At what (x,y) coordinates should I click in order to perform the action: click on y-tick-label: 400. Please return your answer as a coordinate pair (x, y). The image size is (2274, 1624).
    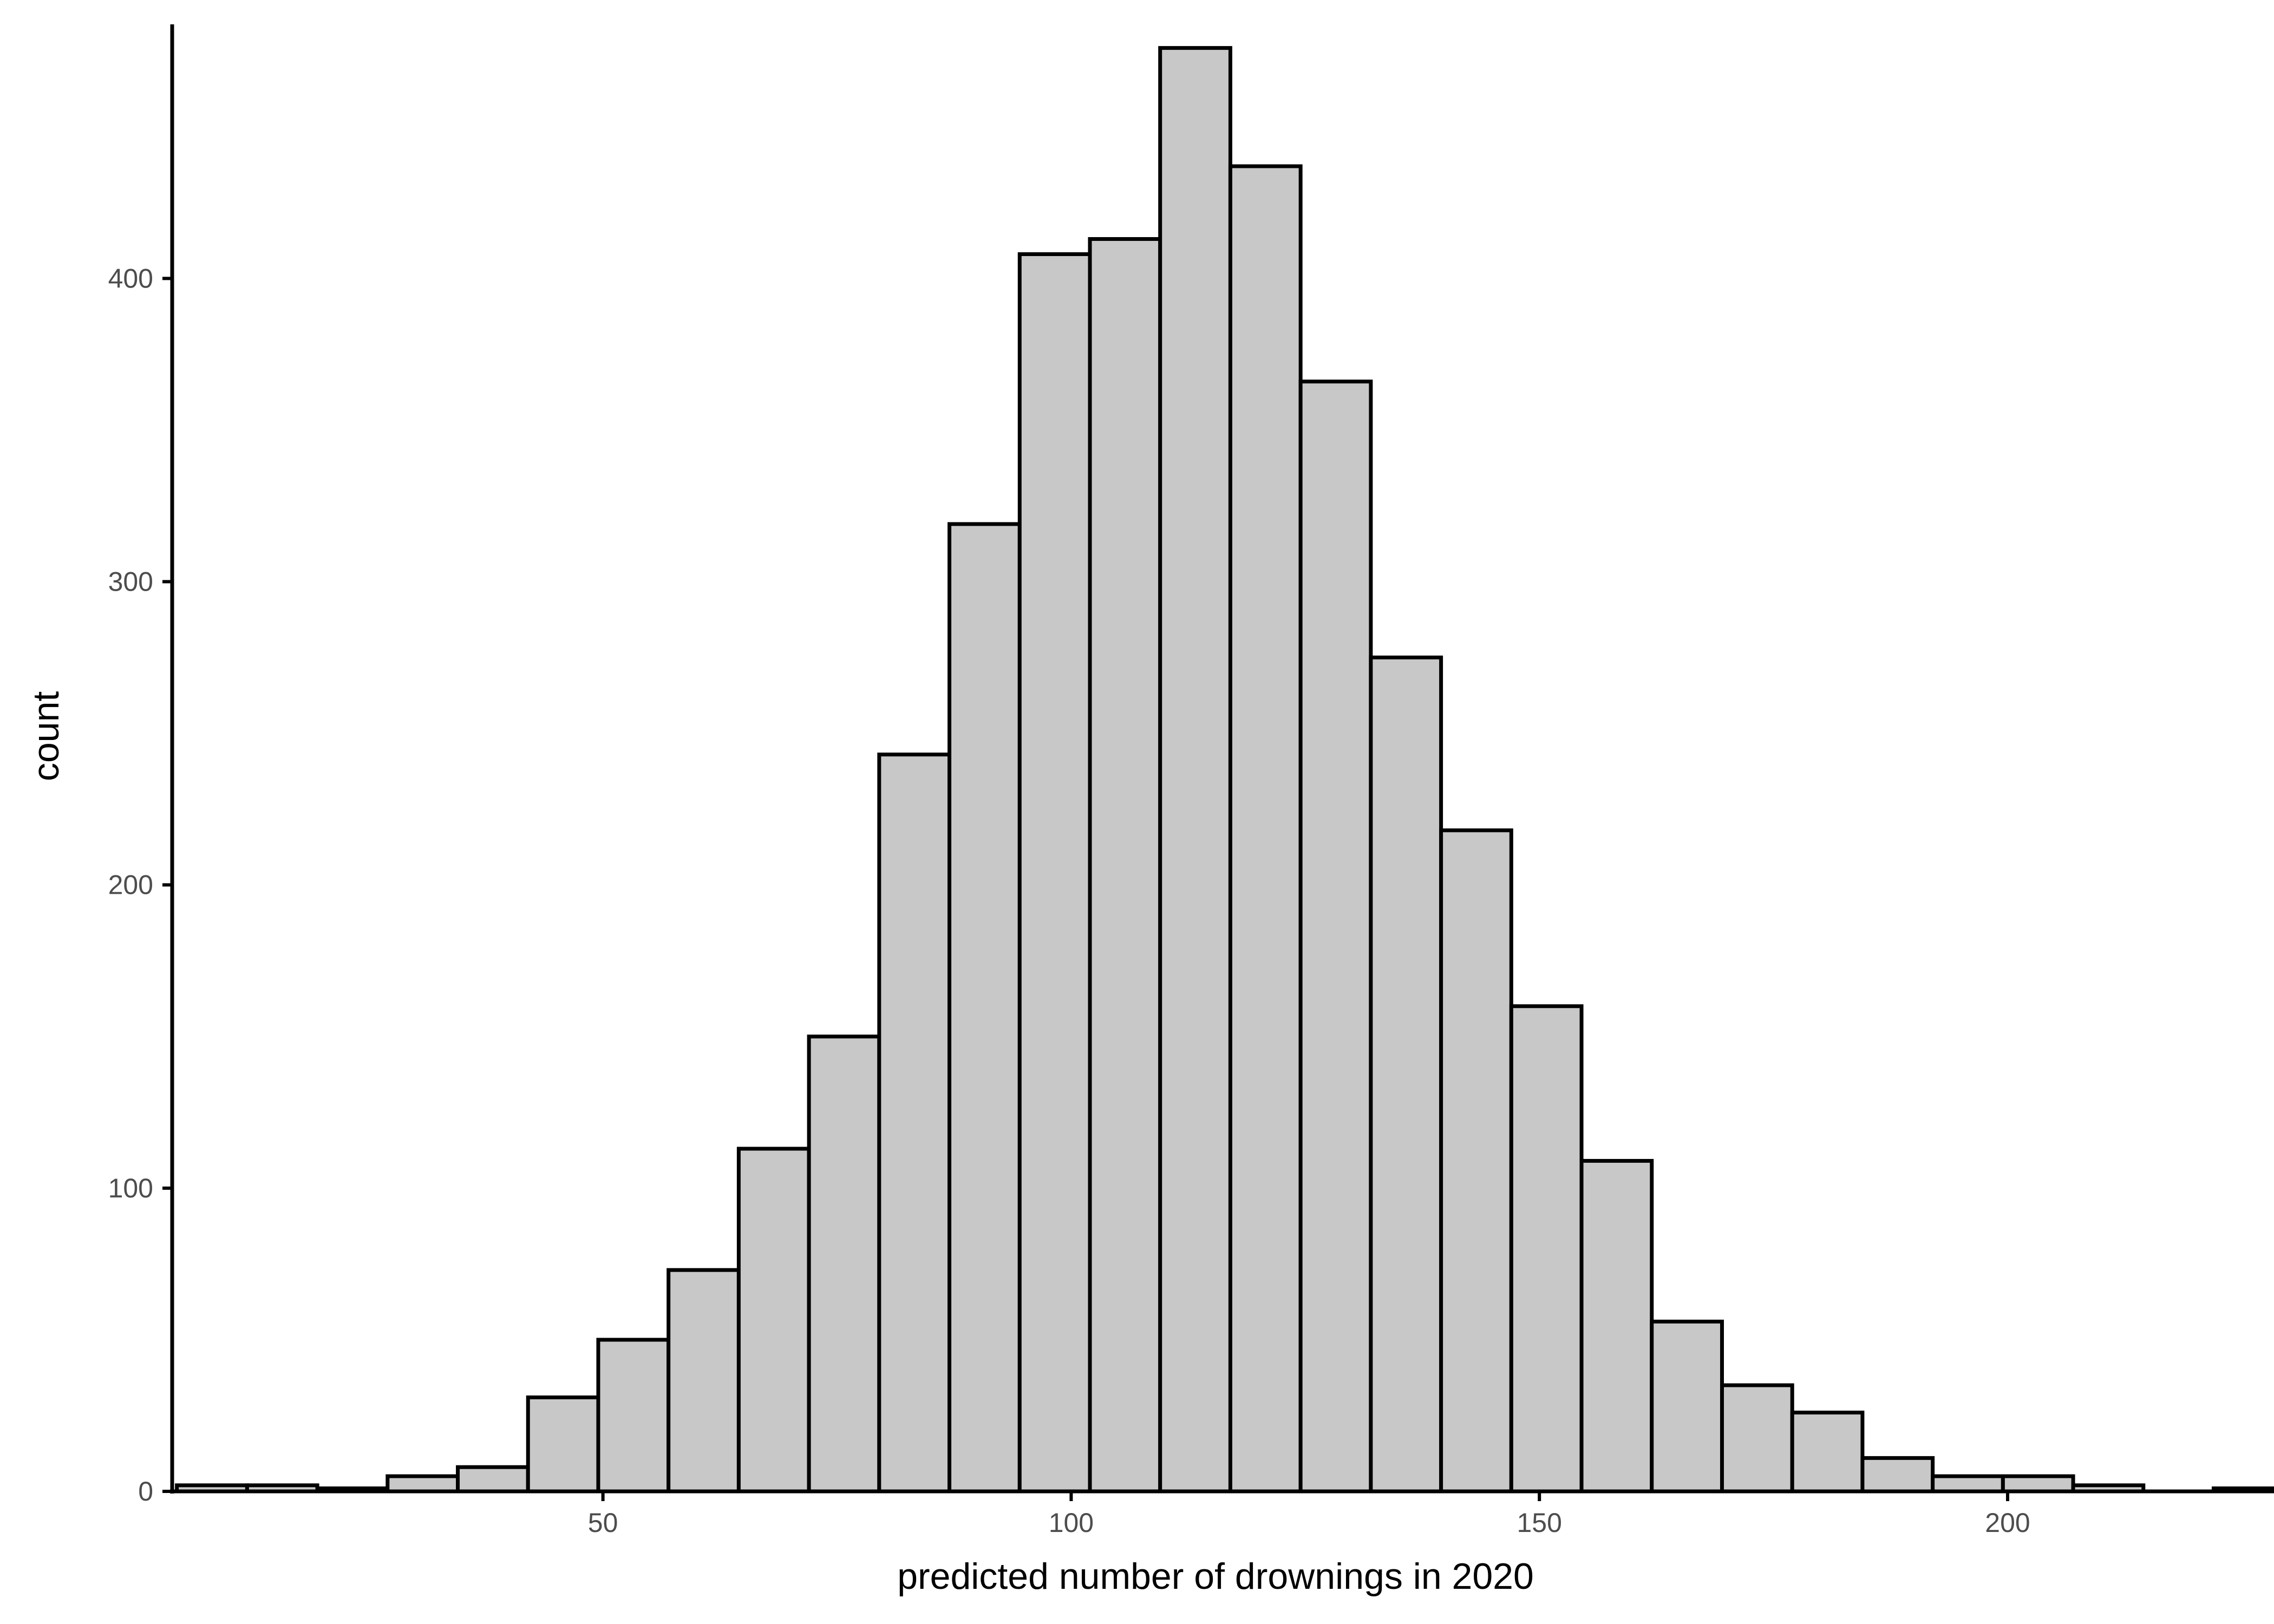
    Looking at the image, I should click on (131, 278).